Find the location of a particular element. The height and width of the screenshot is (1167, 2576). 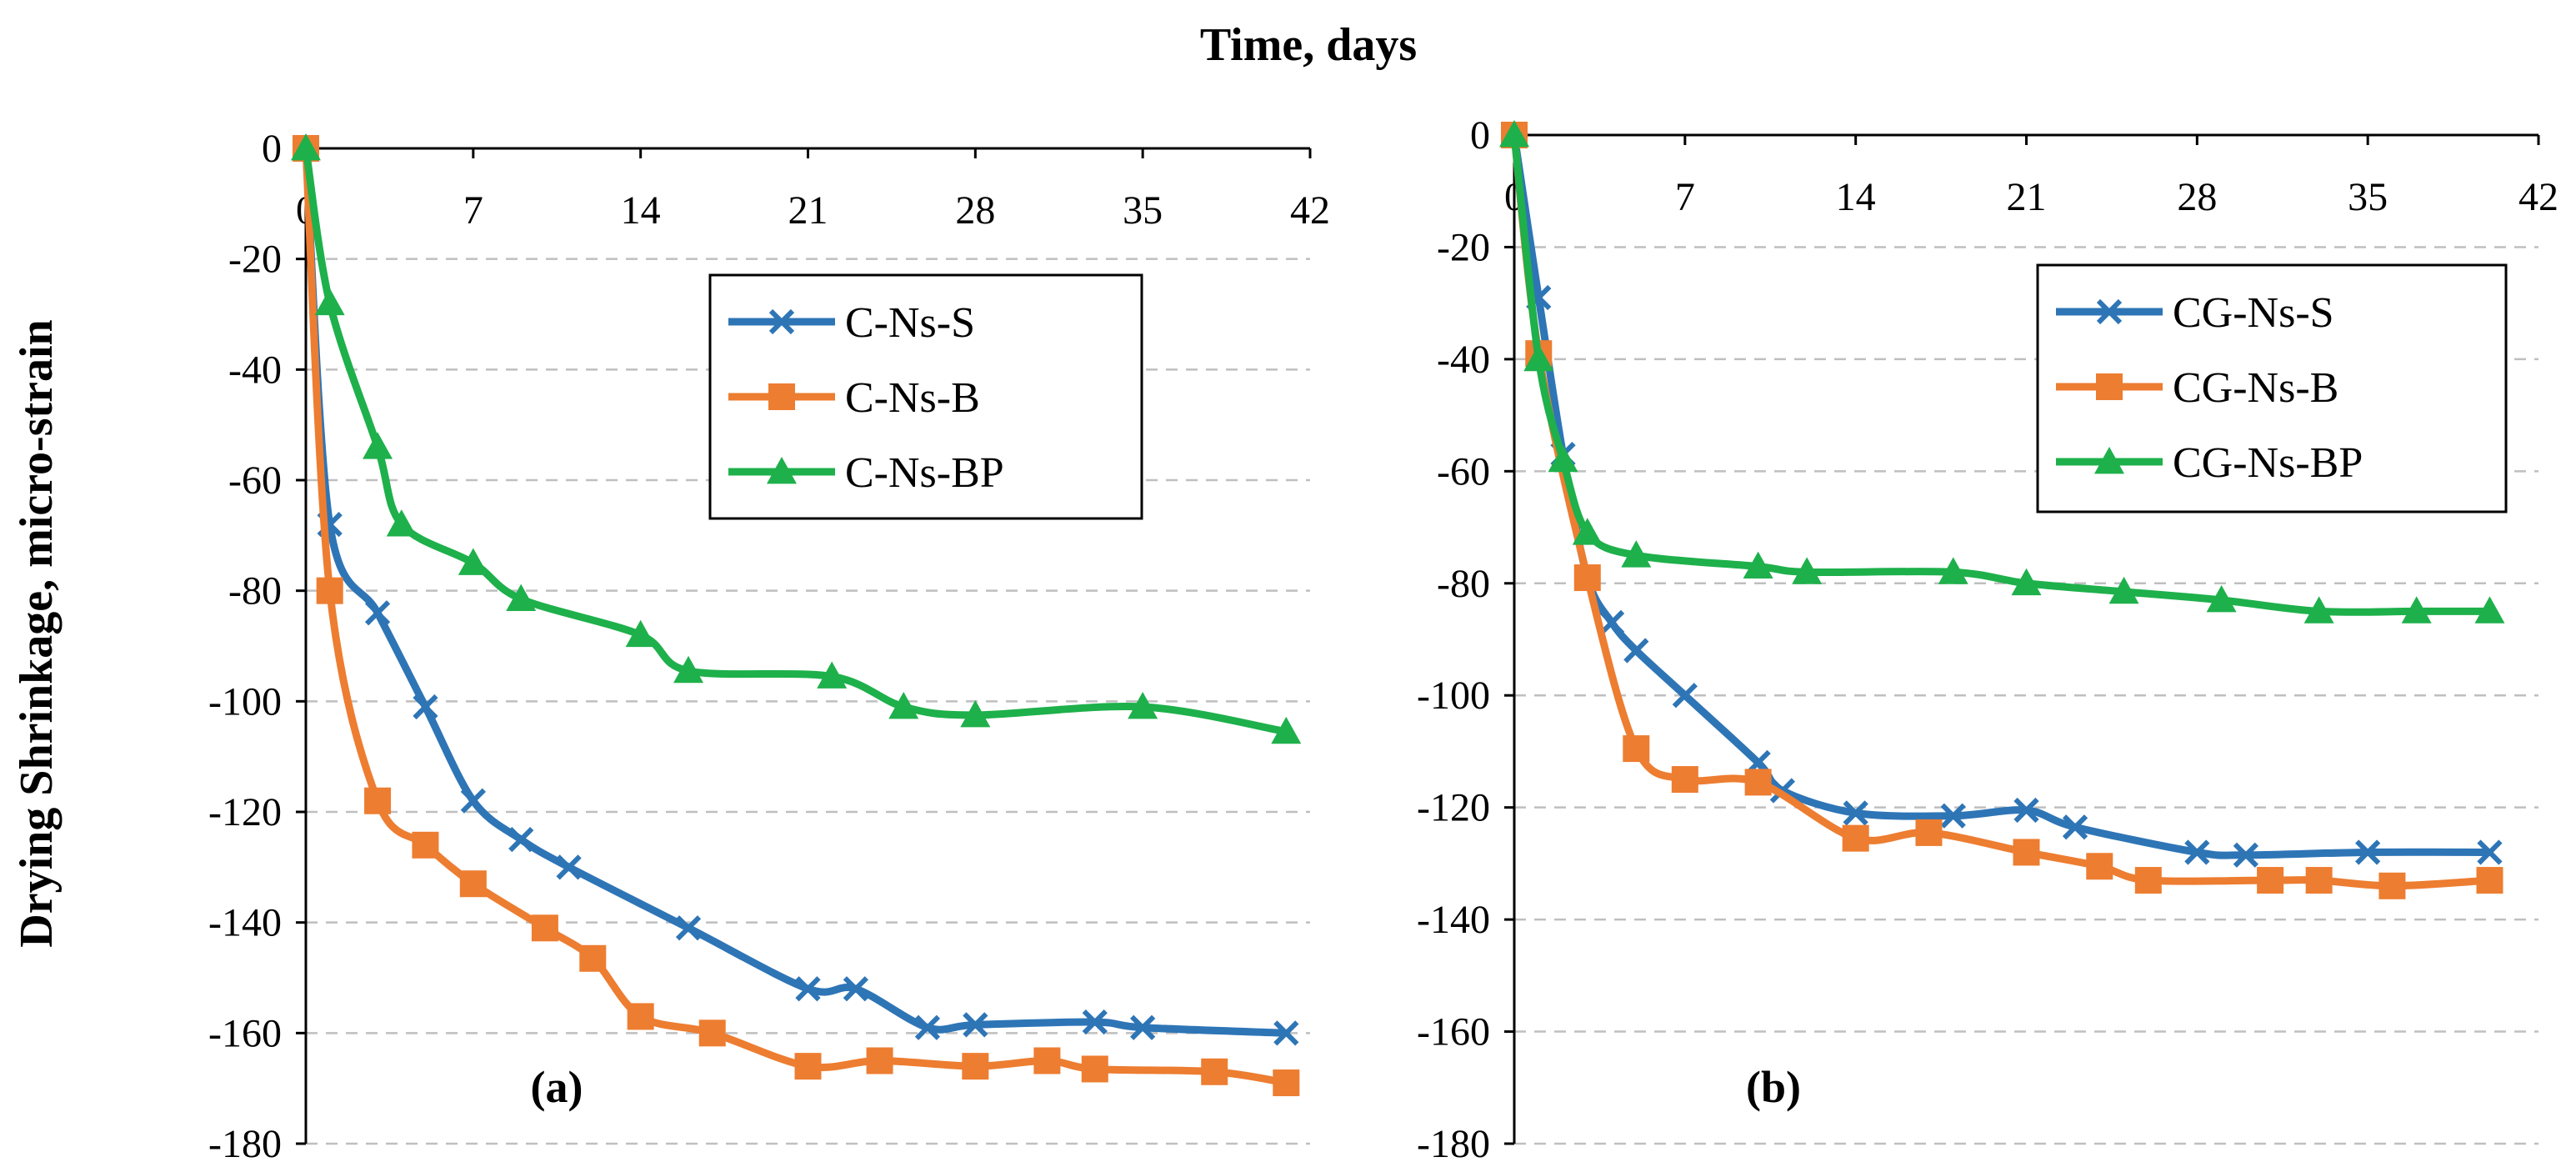

x-tick-label: 42 is located at coordinates (1310, 210).